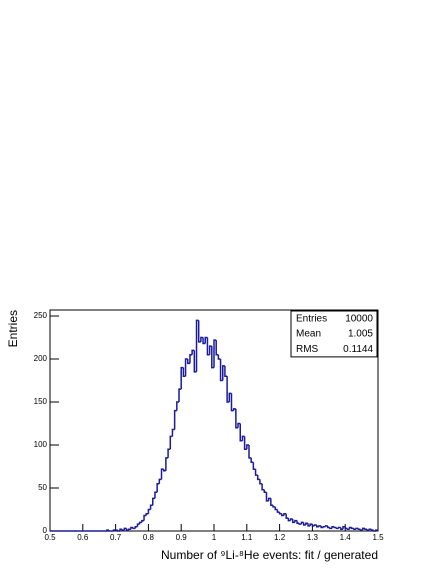  Describe the element at coordinates (308, 334) in the screenshot. I see `stats-label: Mean` at that location.